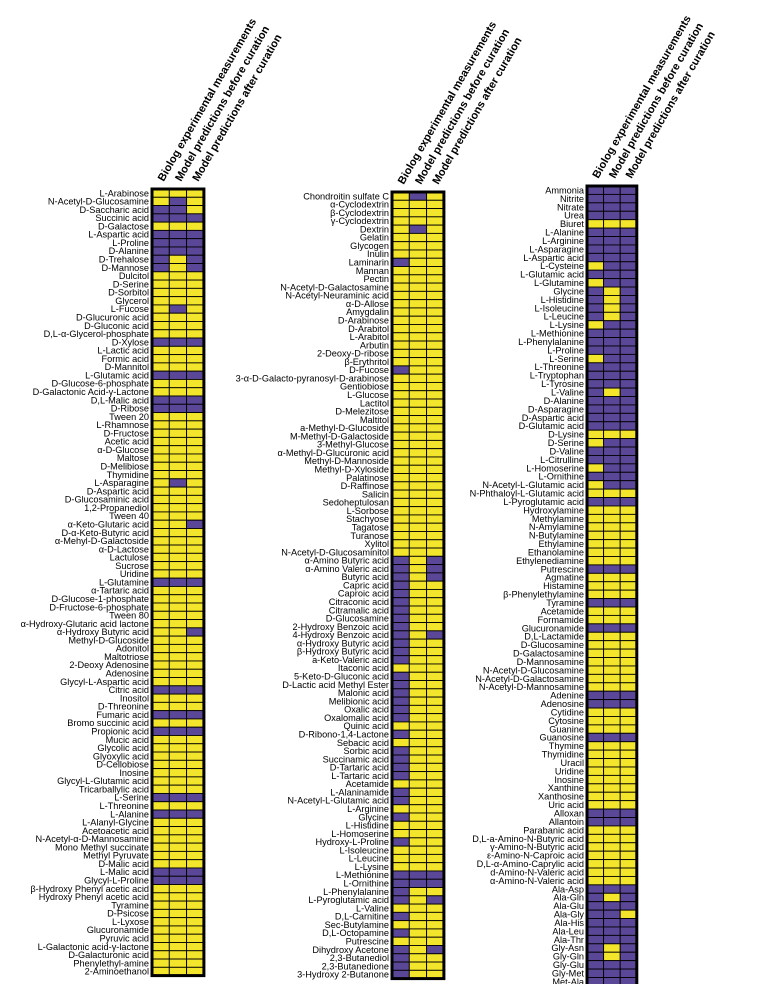  I want to click on row-label: Inositol, so click(134, 698).